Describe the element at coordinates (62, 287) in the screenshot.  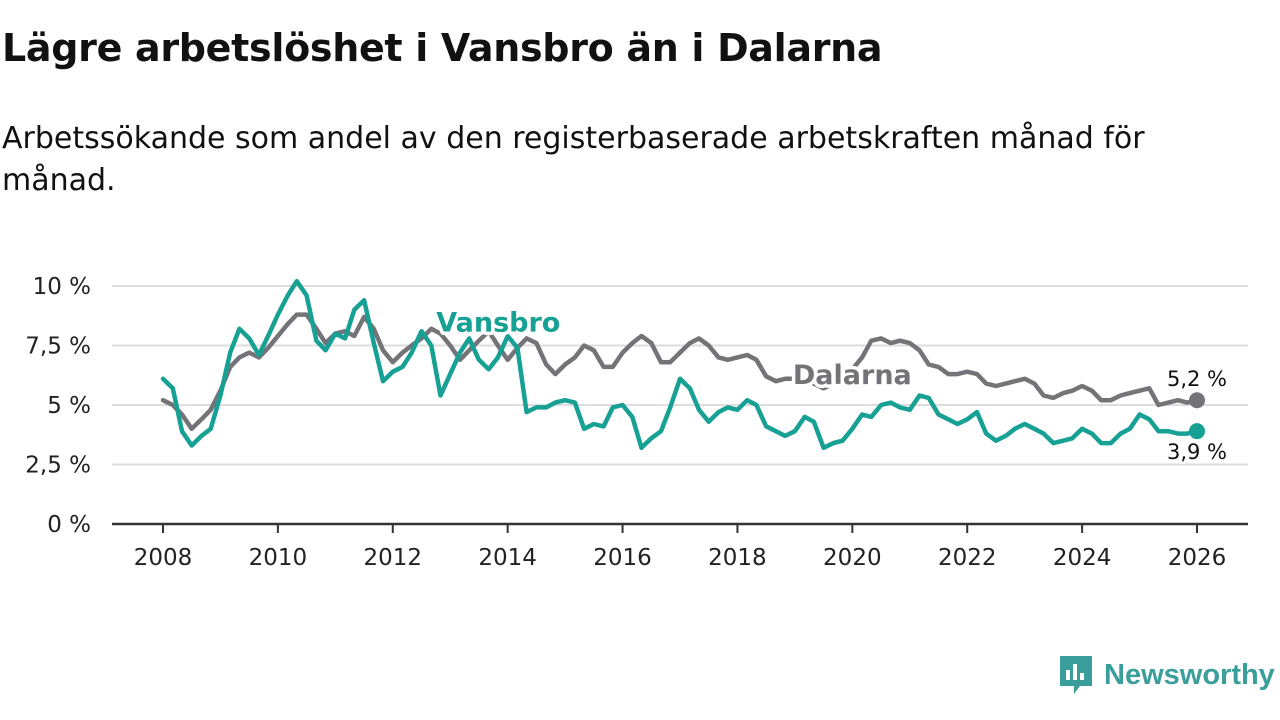
I see `y-tick-label: 10 %` at that location.